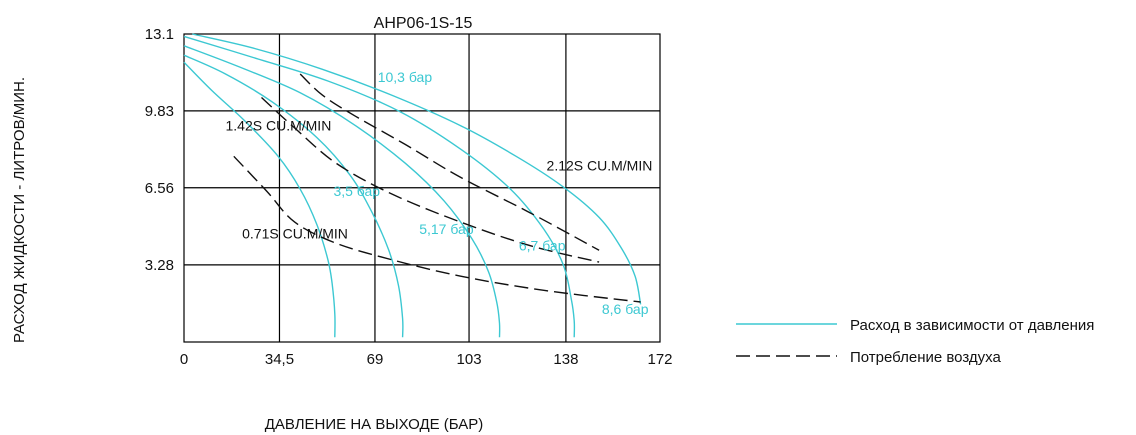 The height and width of the screenshot is (435, 1136). I want to click on y-tick-label: 6.56, so click(159, 188).